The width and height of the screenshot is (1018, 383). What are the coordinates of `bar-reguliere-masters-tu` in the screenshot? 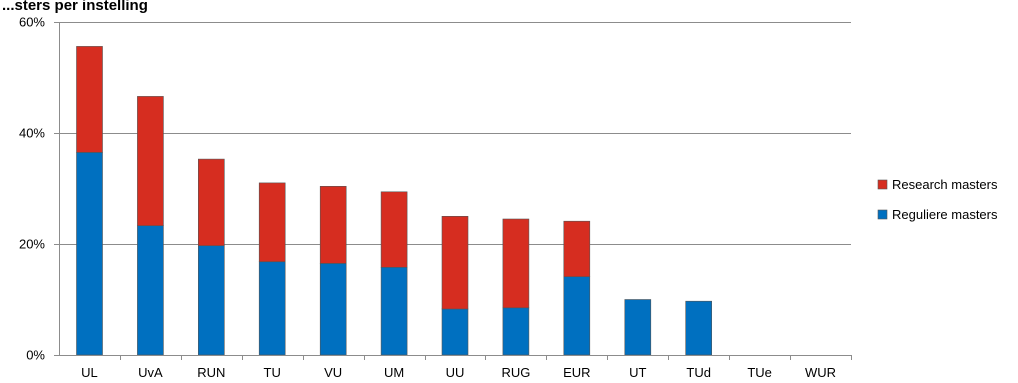 It's located at (272, 308).